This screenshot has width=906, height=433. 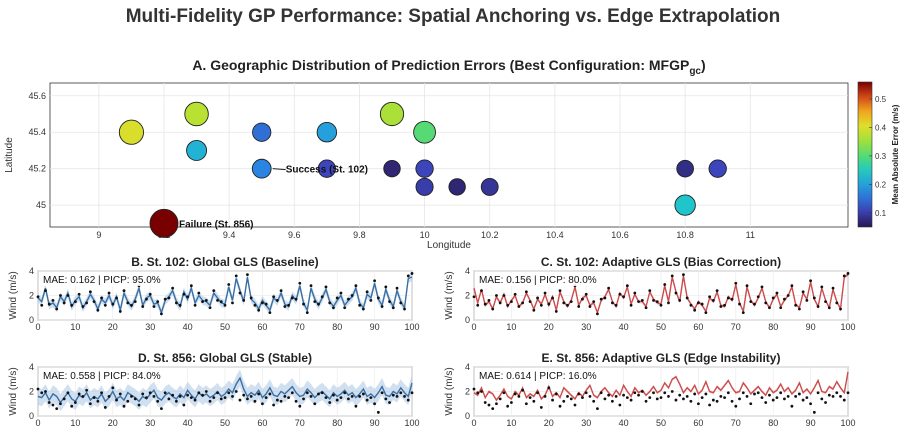 I want to click on panel-c-xtick-label: 90, so click(x=811, y=327).